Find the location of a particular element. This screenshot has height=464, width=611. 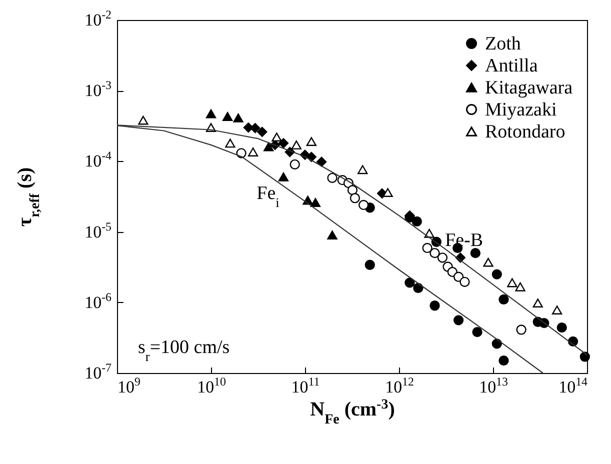

x-tick-label: 10$^{12}$ is located at coordinates (399, 385).